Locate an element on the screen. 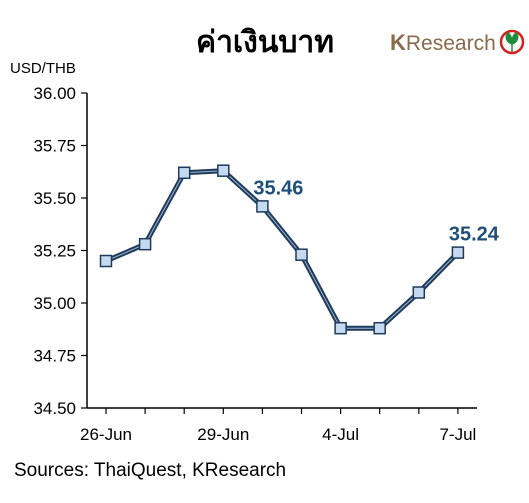 This screenshot has height=503, width=529. y-tick-label: 35.50 is located at coordinates (54, 198).